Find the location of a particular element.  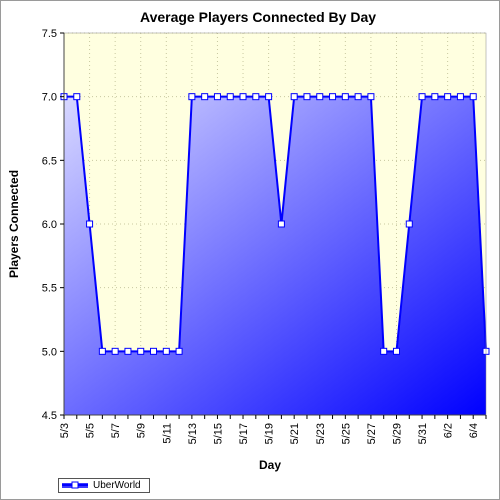

x-axis-title: Day is located at coordinates (270, 465).